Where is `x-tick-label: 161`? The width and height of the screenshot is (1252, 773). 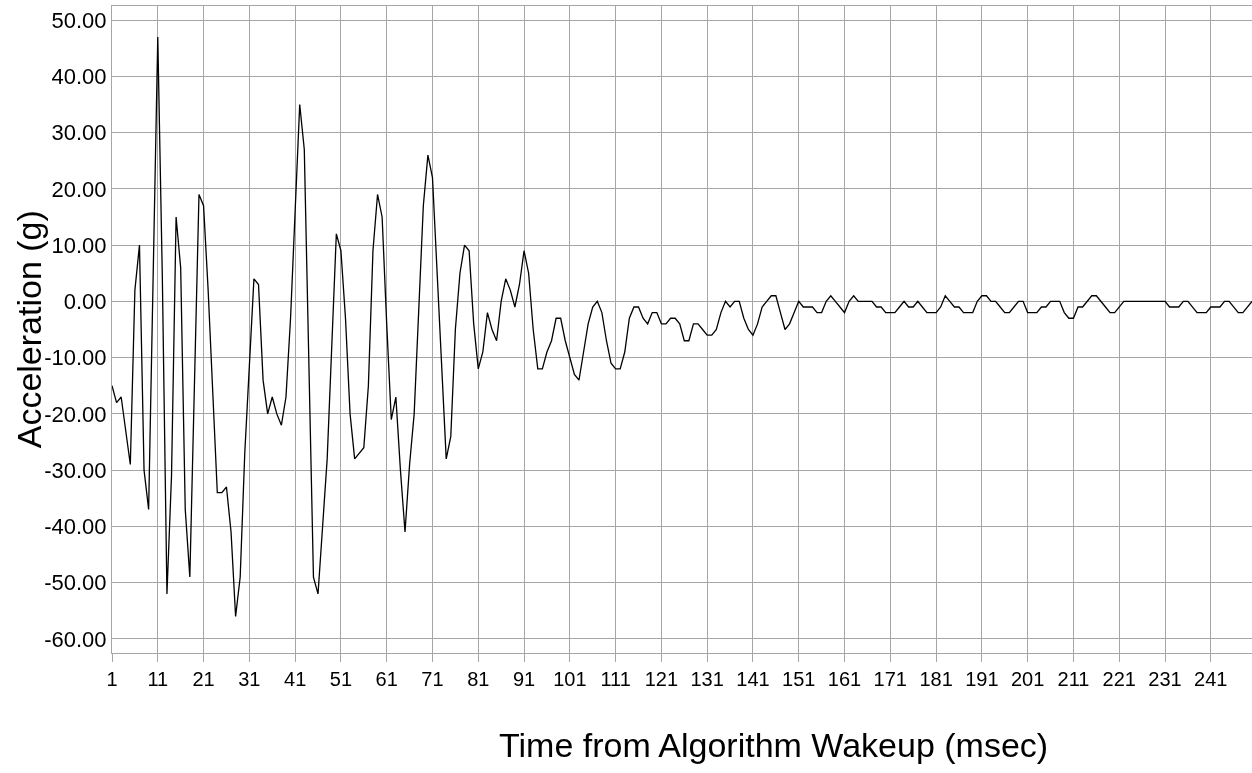
x-tick-label: 161 is located at coordinates (844, 679).